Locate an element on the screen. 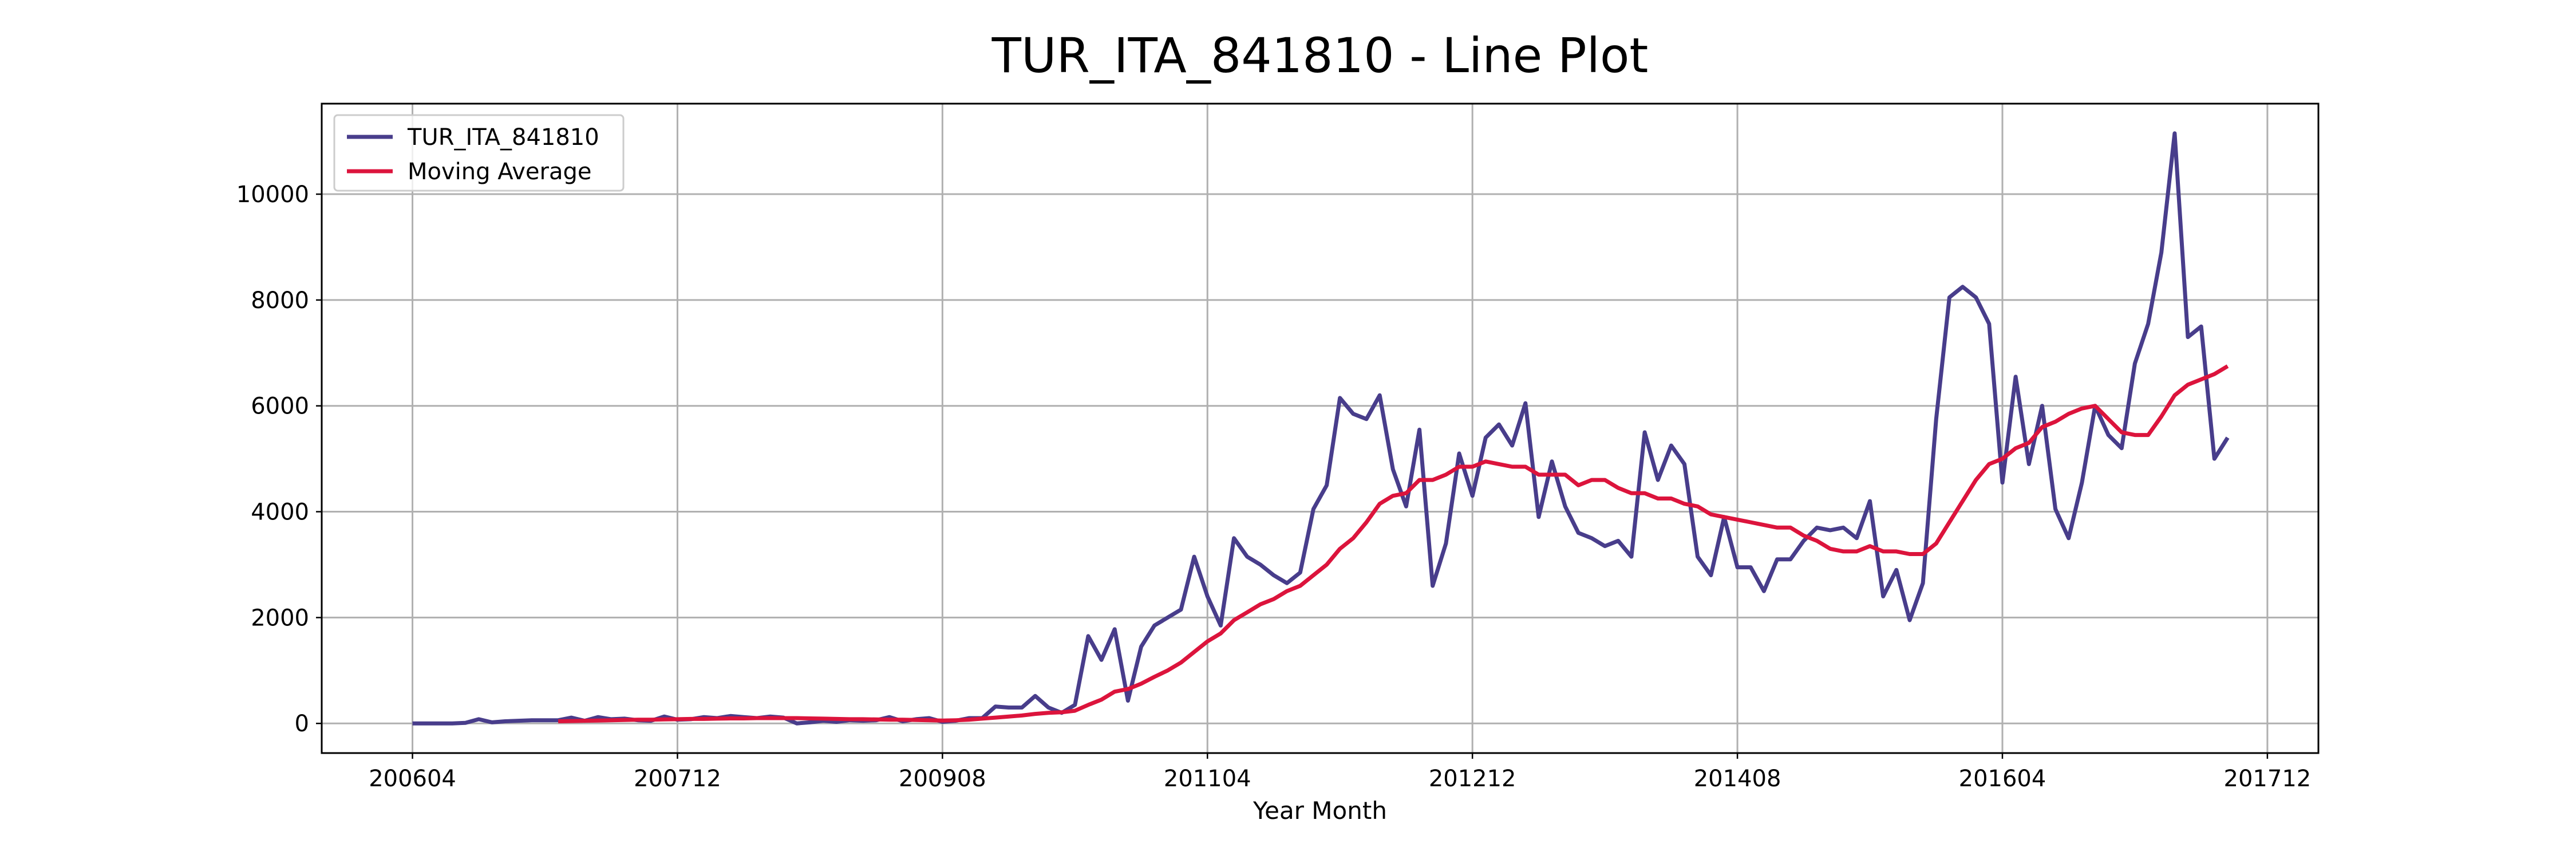  x-tick-label: 201408 is located at coordinates (1737, 779).